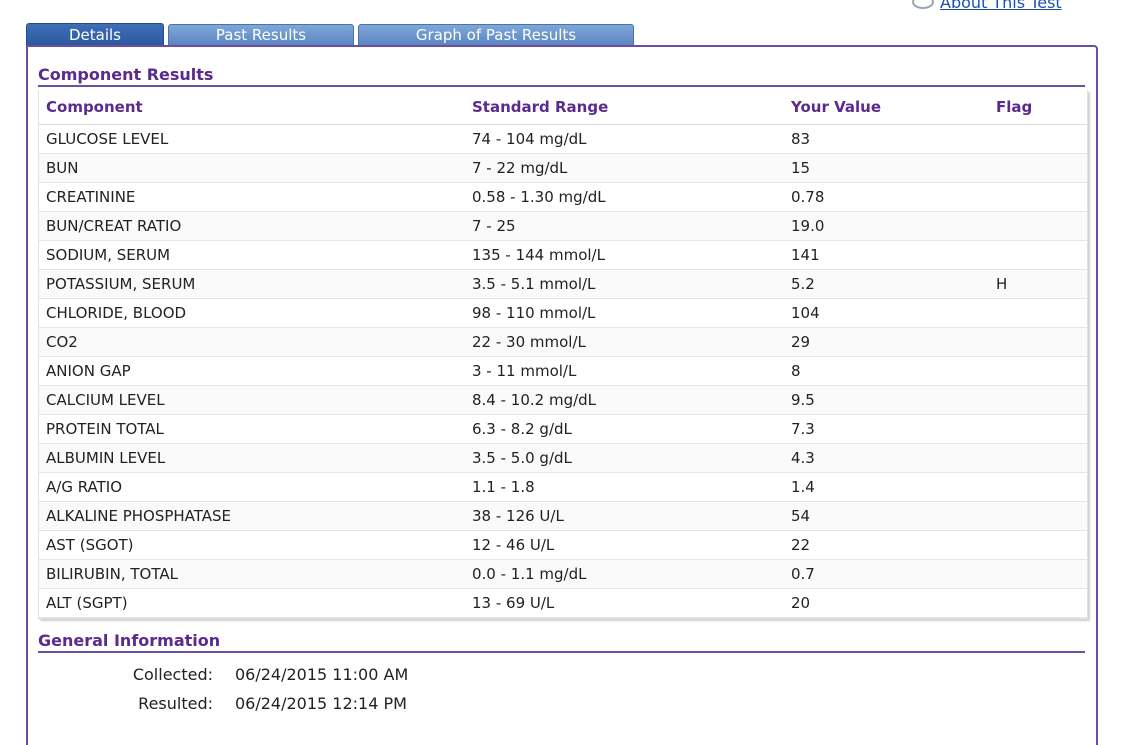 The image size is (1125, 745). Describe the element at coordinates (496, 34) in the screenshot. I see `tab-graph-of-past-results: Graph of Past Results` at that location.